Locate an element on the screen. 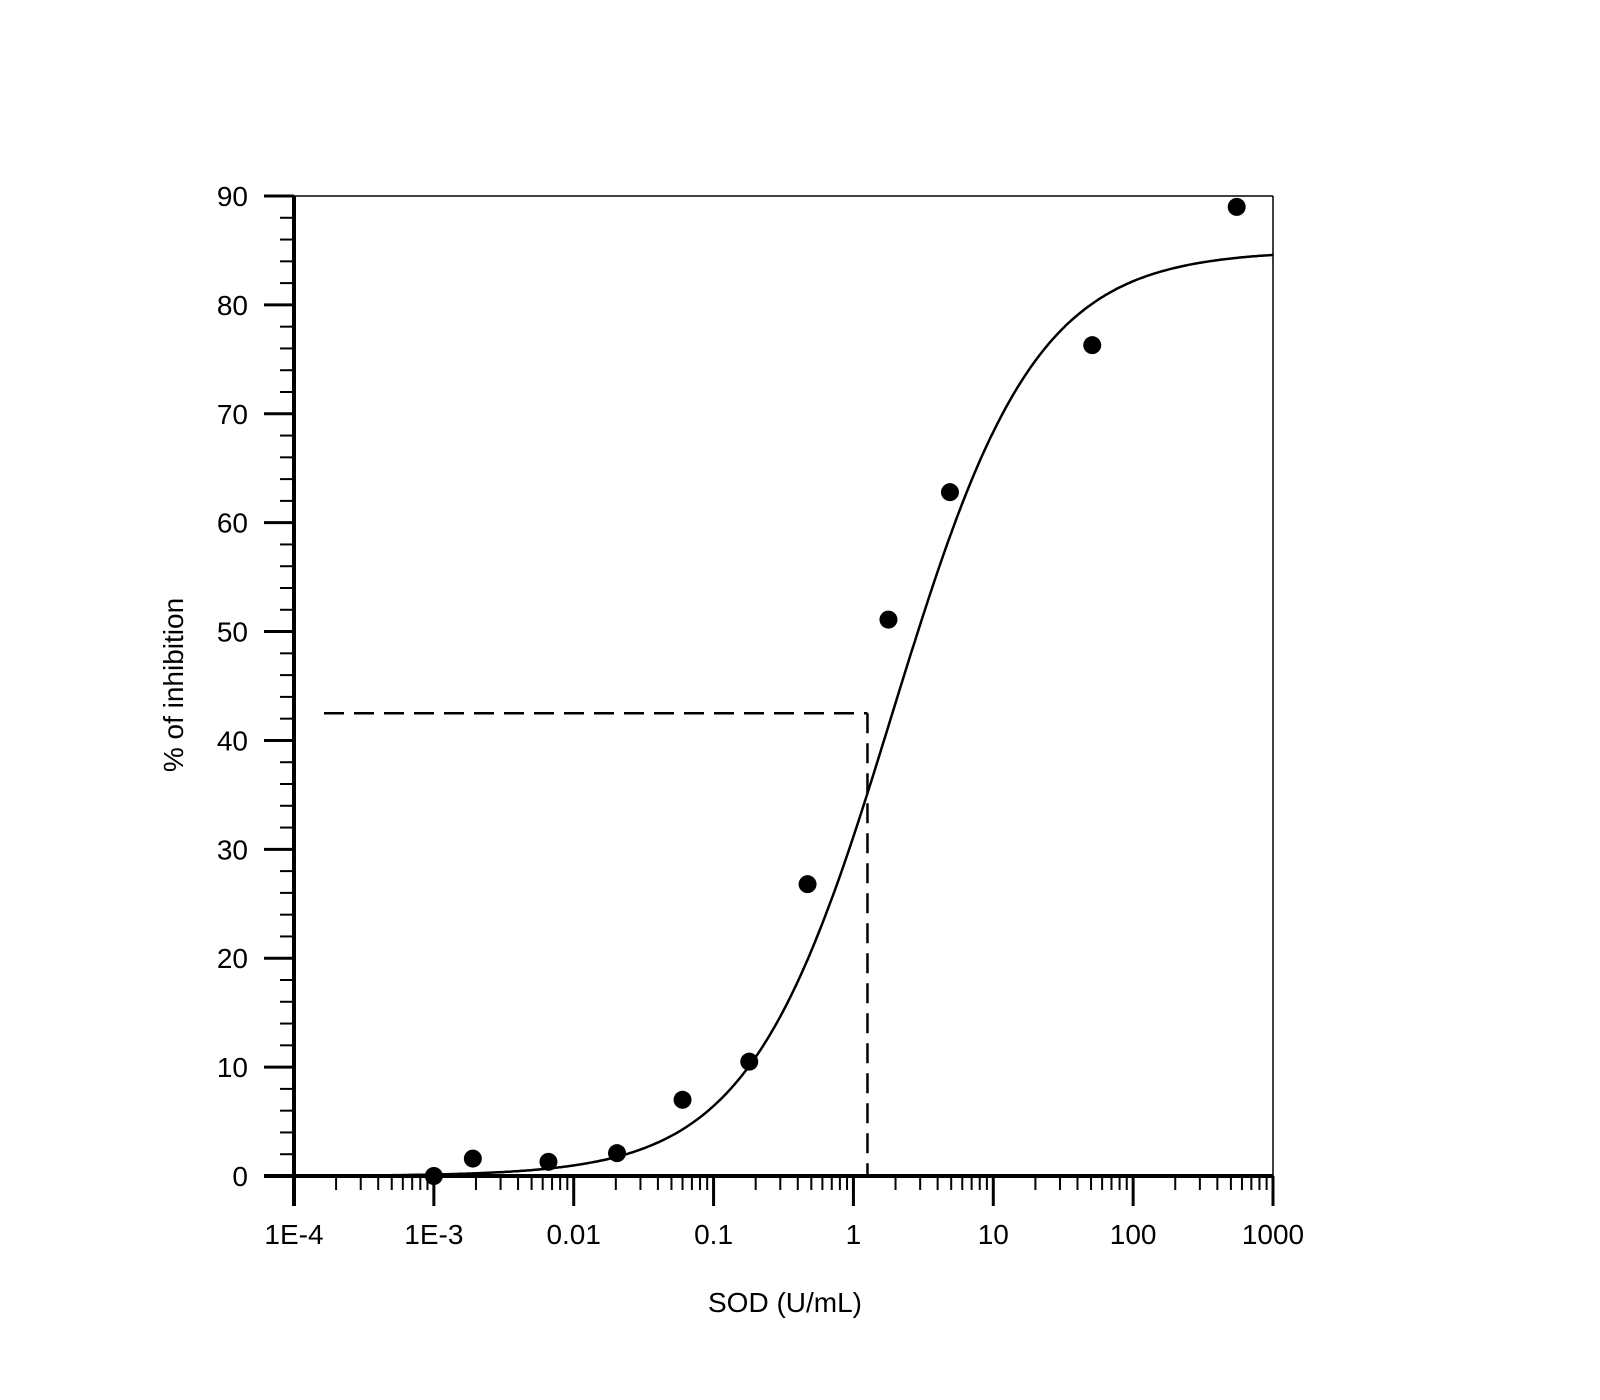  y-tick-label: 80 is located at coordinates (232, 305).